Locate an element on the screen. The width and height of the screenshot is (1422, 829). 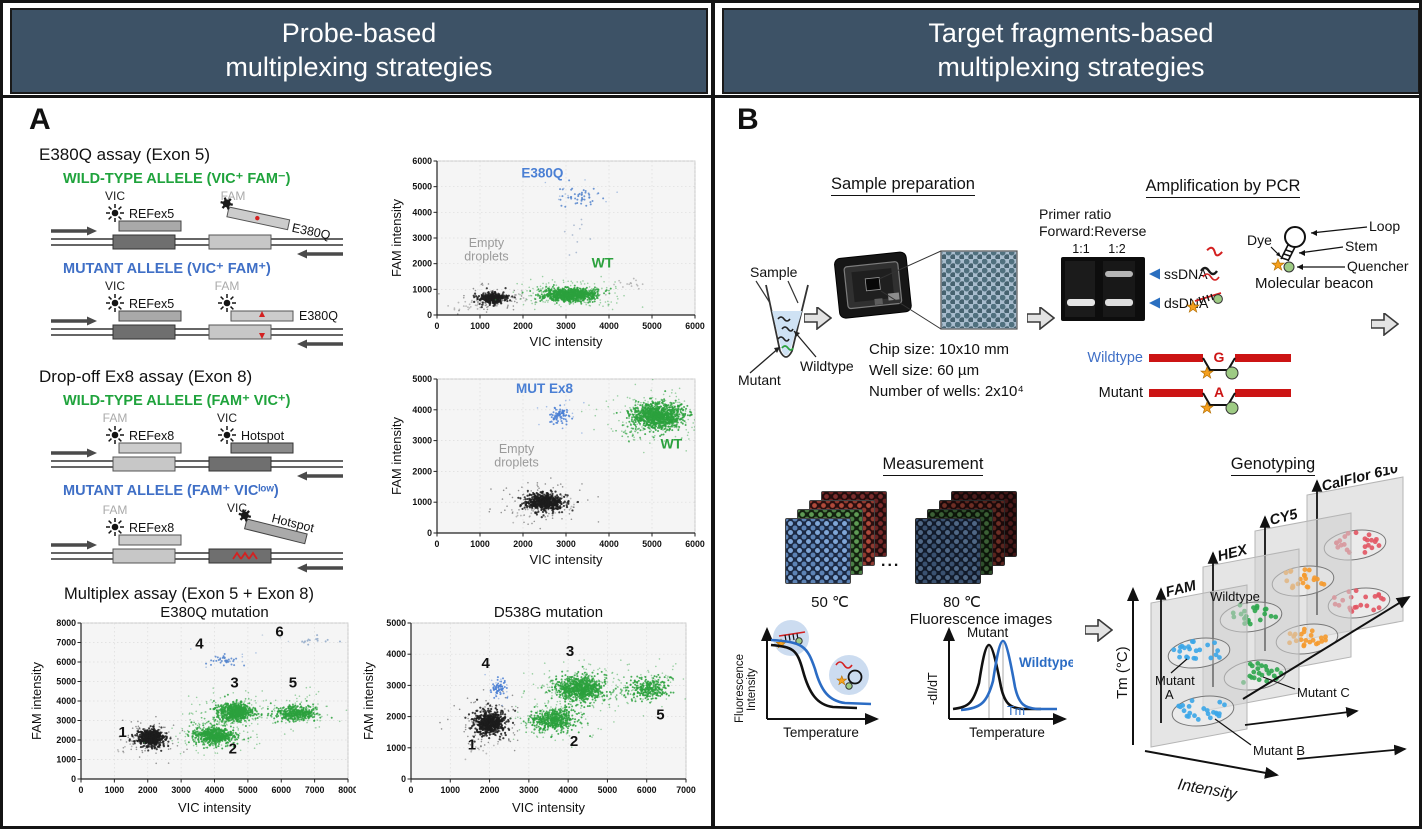
ex8-wildtype-allele-diagram: FAM REFex8 VIC Hotspot is located at coordinates (197, 446).